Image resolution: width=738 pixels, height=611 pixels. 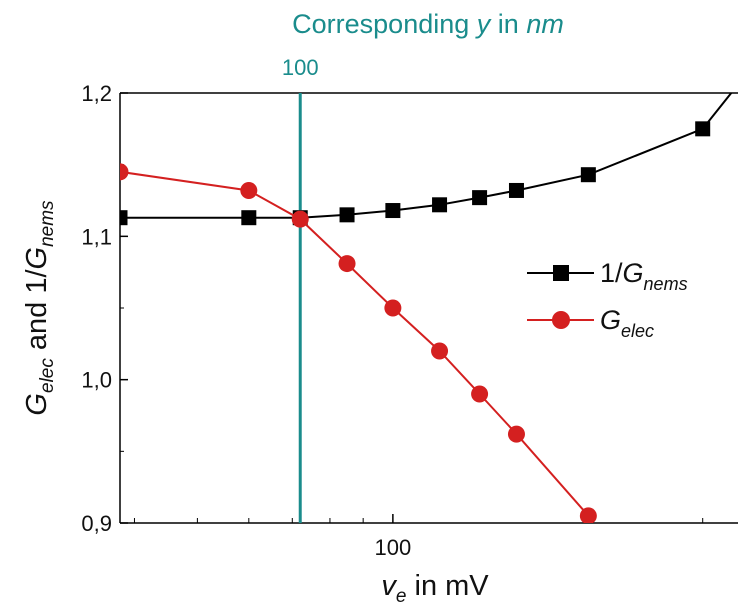 What do you see at coordinates (96, 523) in the screenshot?
I see `y-tick-label: 0,9` at bounding box center [96, 523].